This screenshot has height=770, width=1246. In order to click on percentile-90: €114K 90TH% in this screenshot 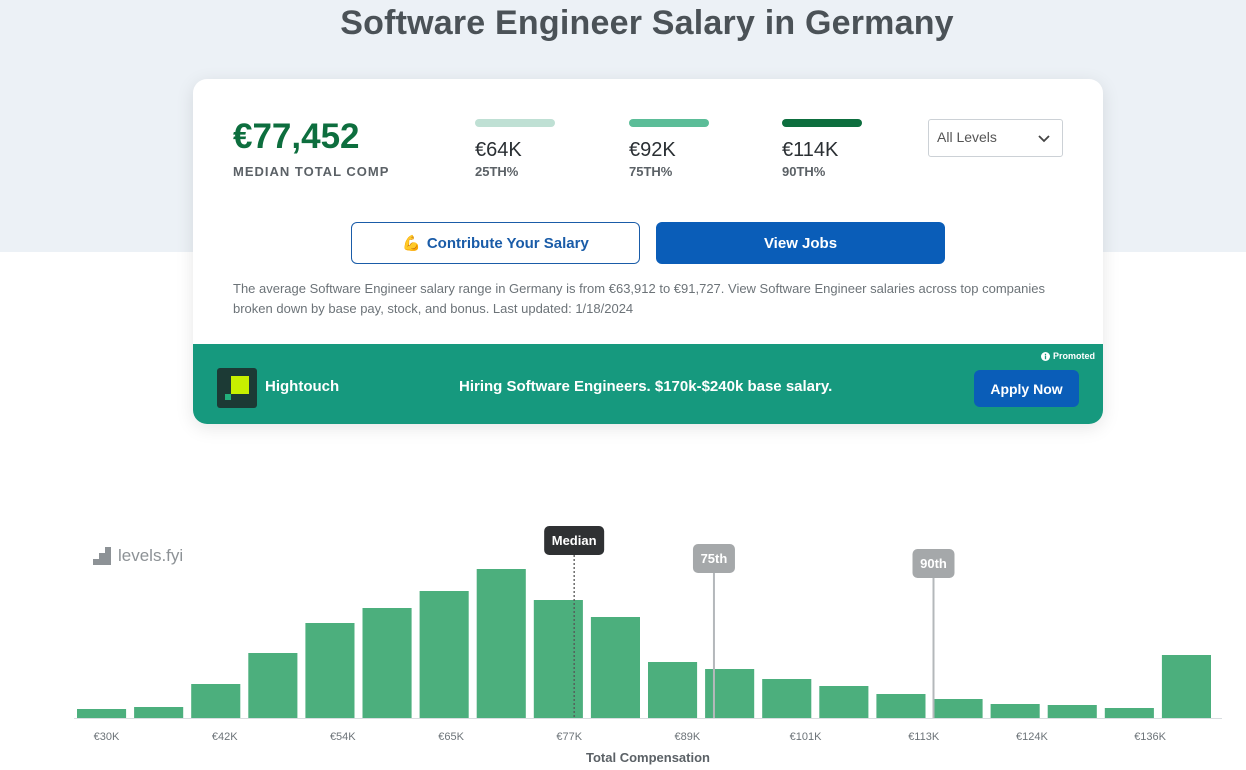, I will do `click(827, 149)`.